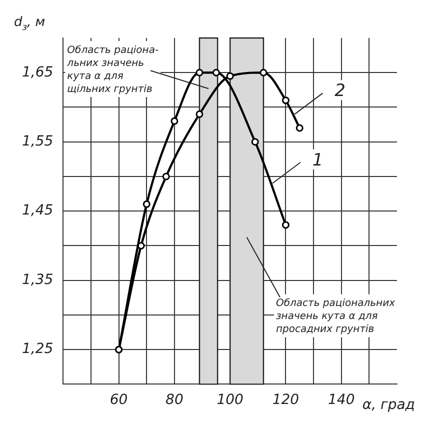  Describe the element at coordinates (230, 400) in the screenshot. I see `x-tick-label: 100` at that location.